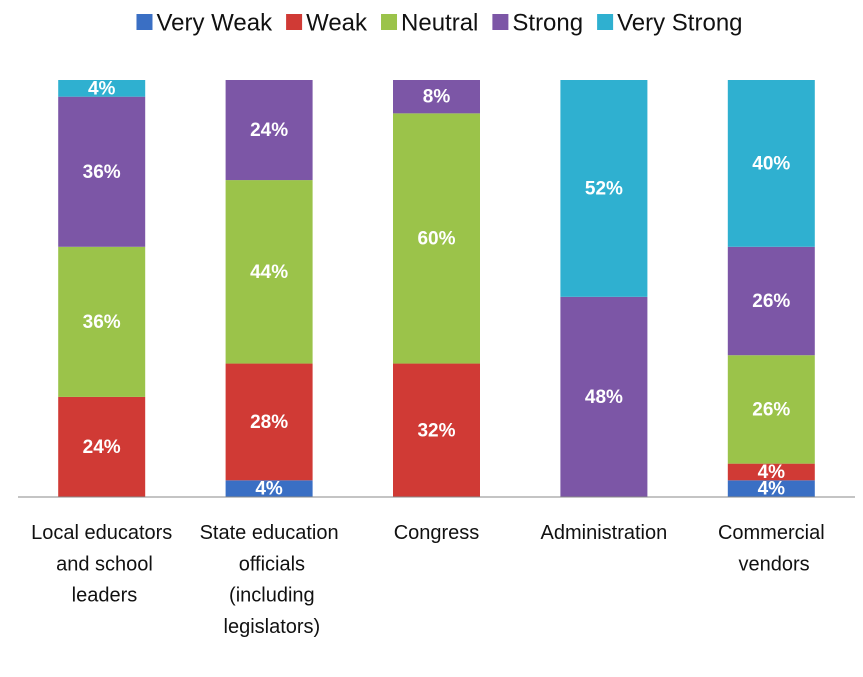 The image size is (863, 677). Describe the element at coordinates (101, 564) in the screenshot. I see `x-tick-label: Local educators and school leaders` at that location.